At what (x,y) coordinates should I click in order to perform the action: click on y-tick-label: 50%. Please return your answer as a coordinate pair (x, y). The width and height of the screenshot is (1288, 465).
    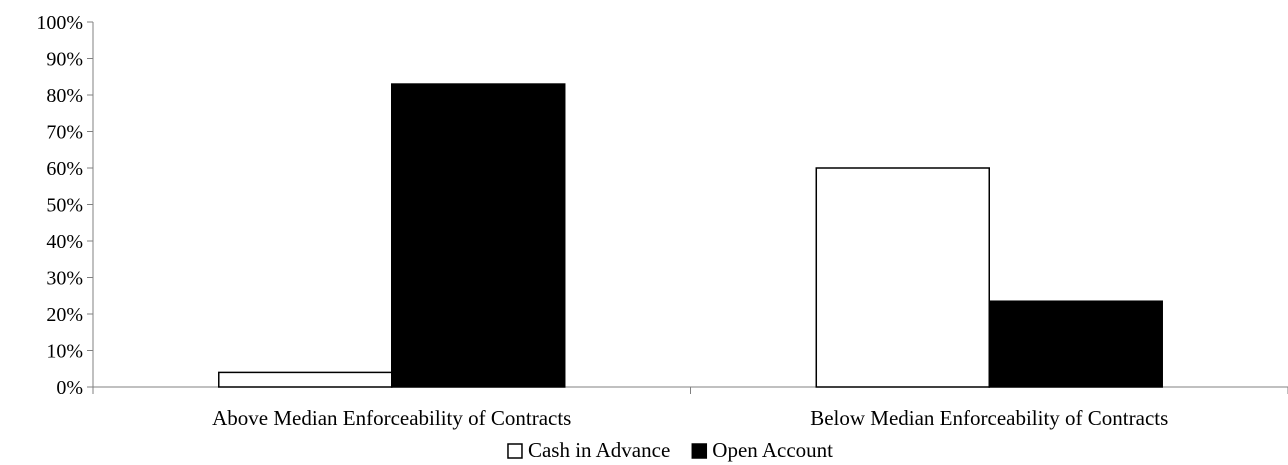
    Looking at the image, I should click on (64, 206).